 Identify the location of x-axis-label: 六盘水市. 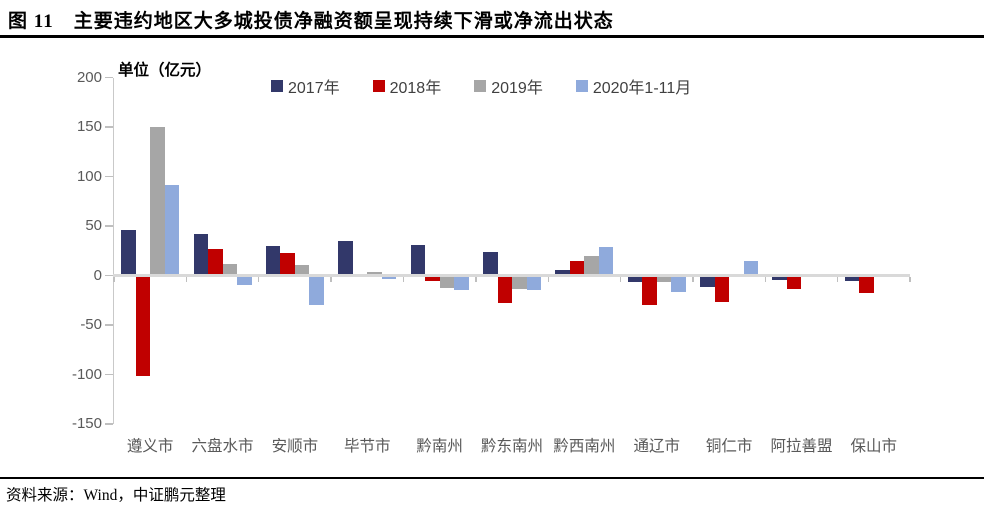
(222, 446).